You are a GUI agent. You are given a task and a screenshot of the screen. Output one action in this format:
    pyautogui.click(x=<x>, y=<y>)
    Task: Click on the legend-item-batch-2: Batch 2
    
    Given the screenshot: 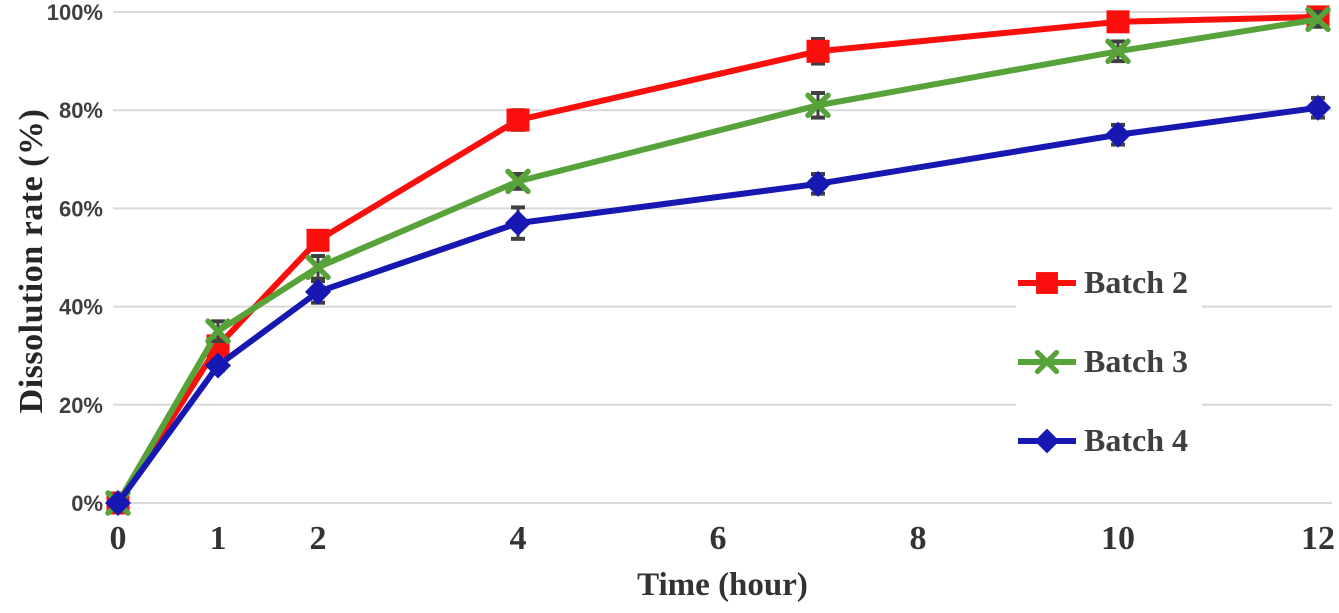 What is the action you would take?
    pyautogui.click(x=1109, y=282)
    